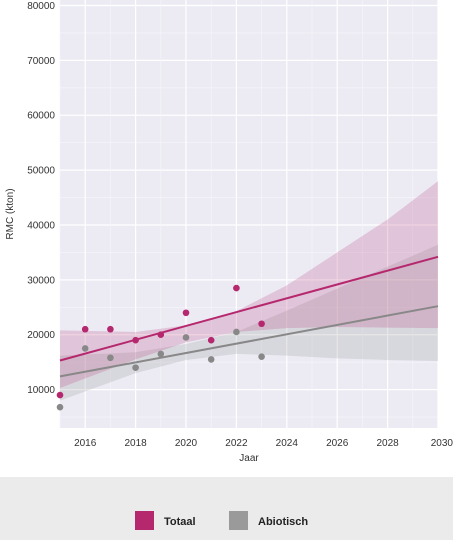 This screenshot has height=540, width=453. What do you see at coordinates (144, 520) in the screenshot?
I see `legend-swatch-totaal` at bounding box center [144, 520].